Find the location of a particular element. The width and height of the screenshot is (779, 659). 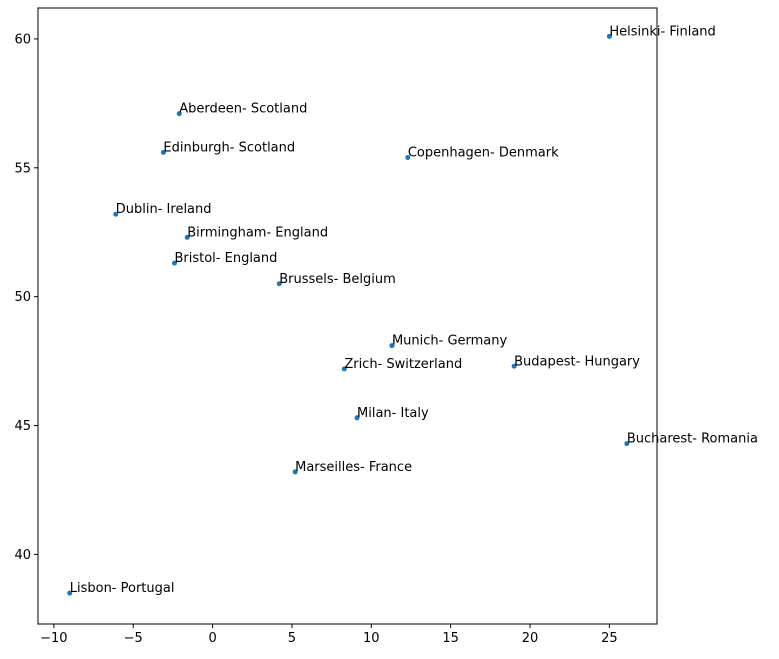

y-axis: 40 45 50 55 60 is located at coordinates (26, 297).